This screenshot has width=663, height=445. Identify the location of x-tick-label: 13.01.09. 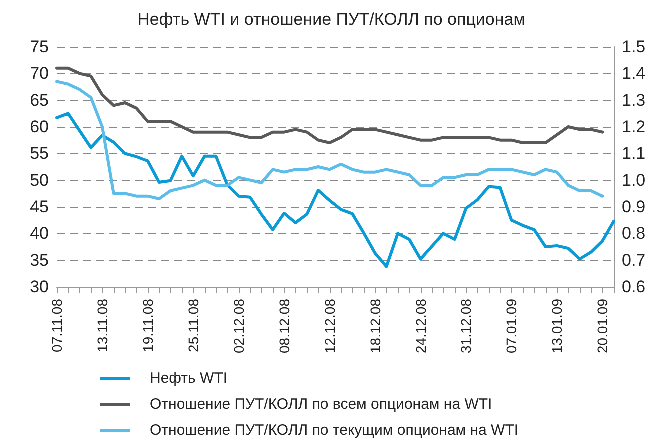
(557, 326).